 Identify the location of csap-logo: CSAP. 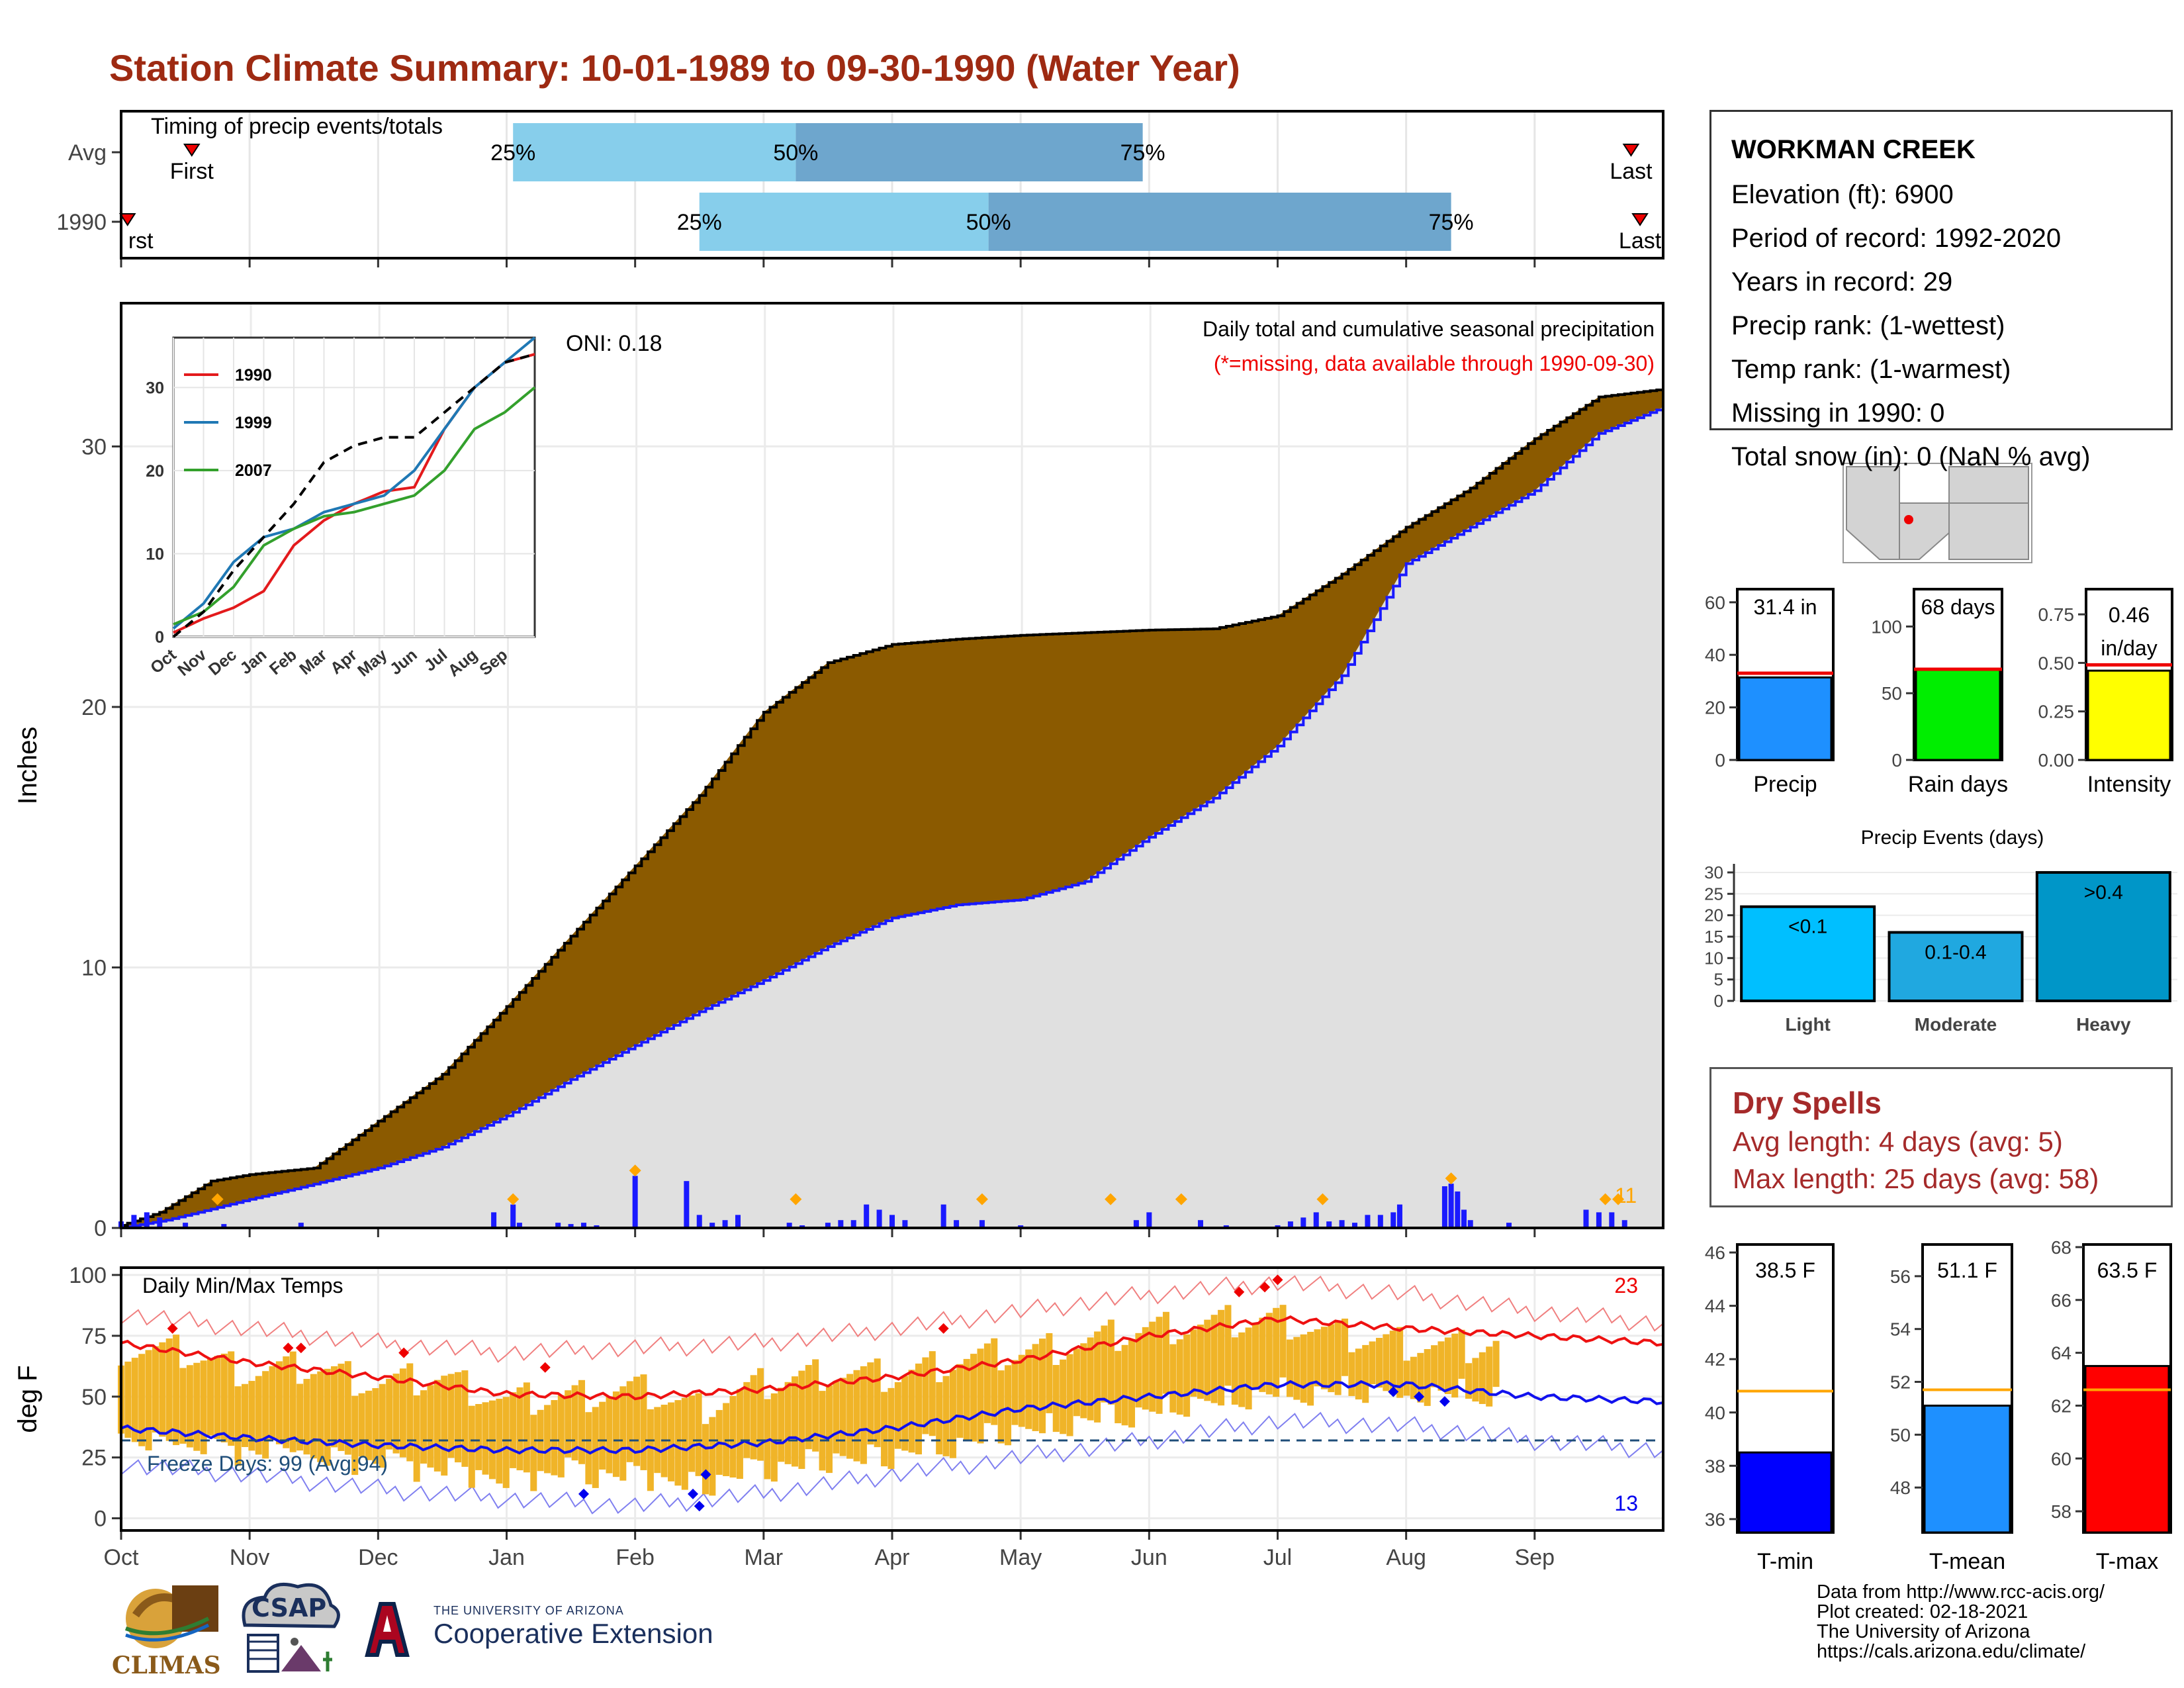
(288, 1632).